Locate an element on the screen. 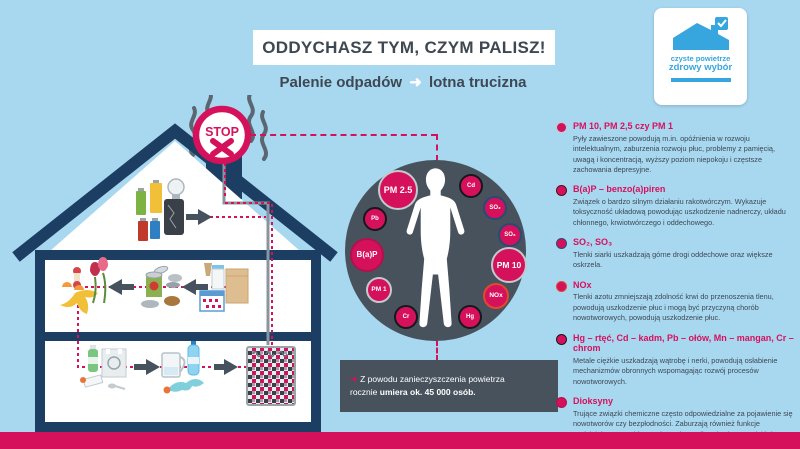 The image size is (800, 449). stat-line2-prefix: rocznie is located at coordinates (365, 392).